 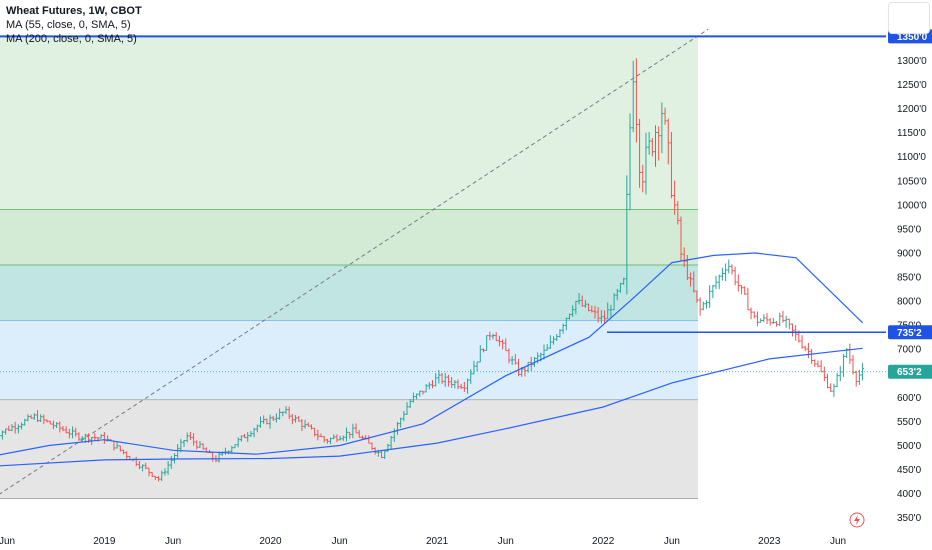 I want to click on lightning-icon, so click(x=857, y=520).